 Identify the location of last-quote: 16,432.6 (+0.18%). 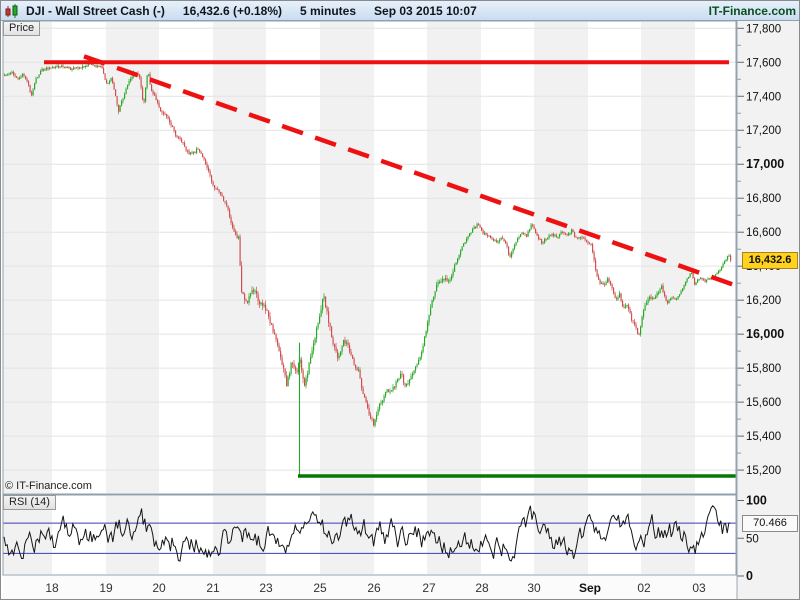
(232, 10).